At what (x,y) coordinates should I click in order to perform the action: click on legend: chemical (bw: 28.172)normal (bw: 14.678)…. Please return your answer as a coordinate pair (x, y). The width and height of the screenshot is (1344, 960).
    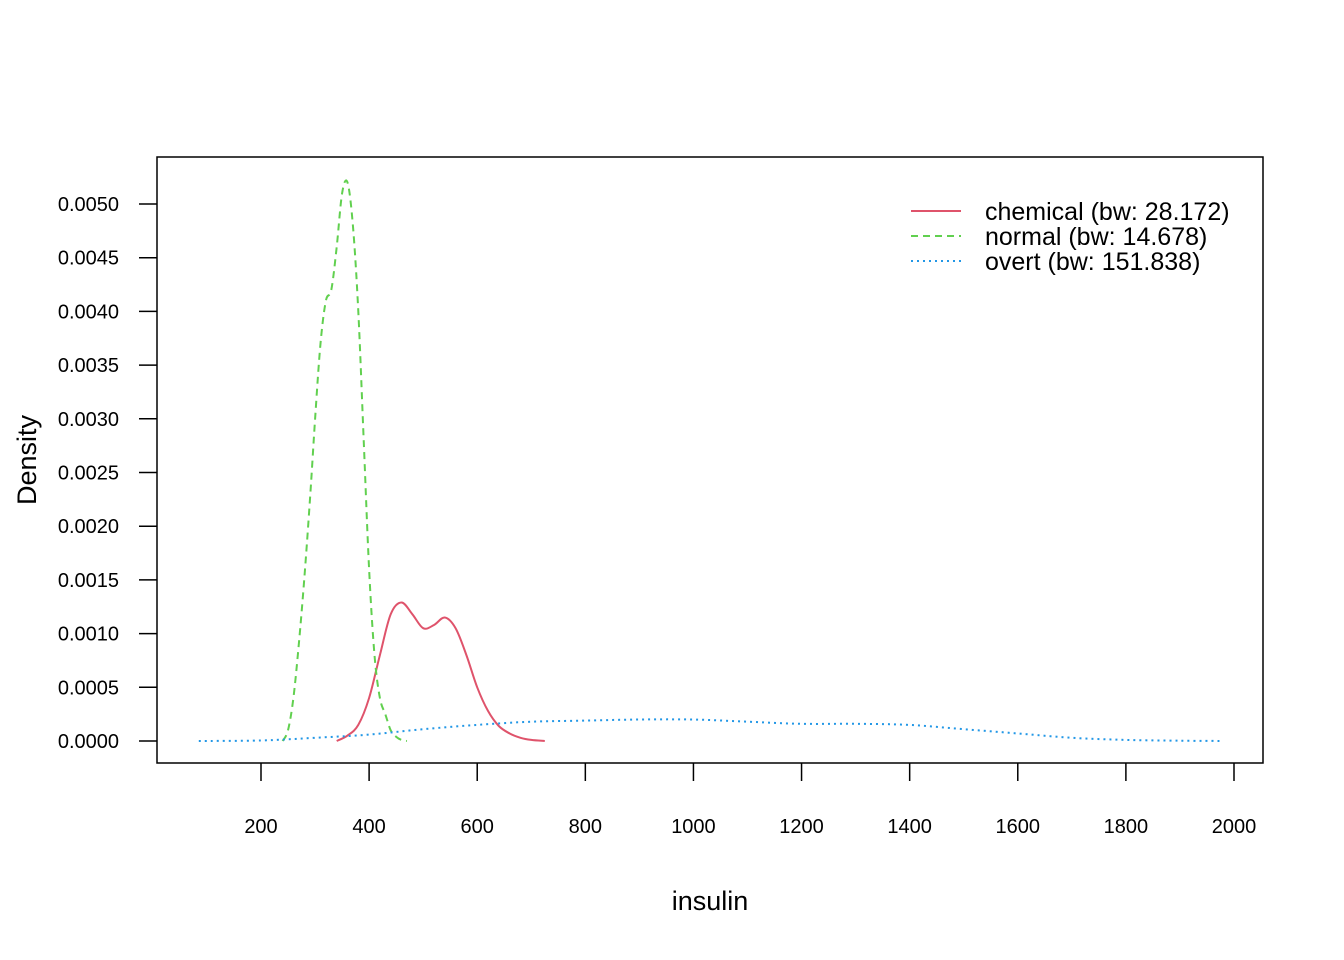
    Looking at the image, I should click on (1070, 237).